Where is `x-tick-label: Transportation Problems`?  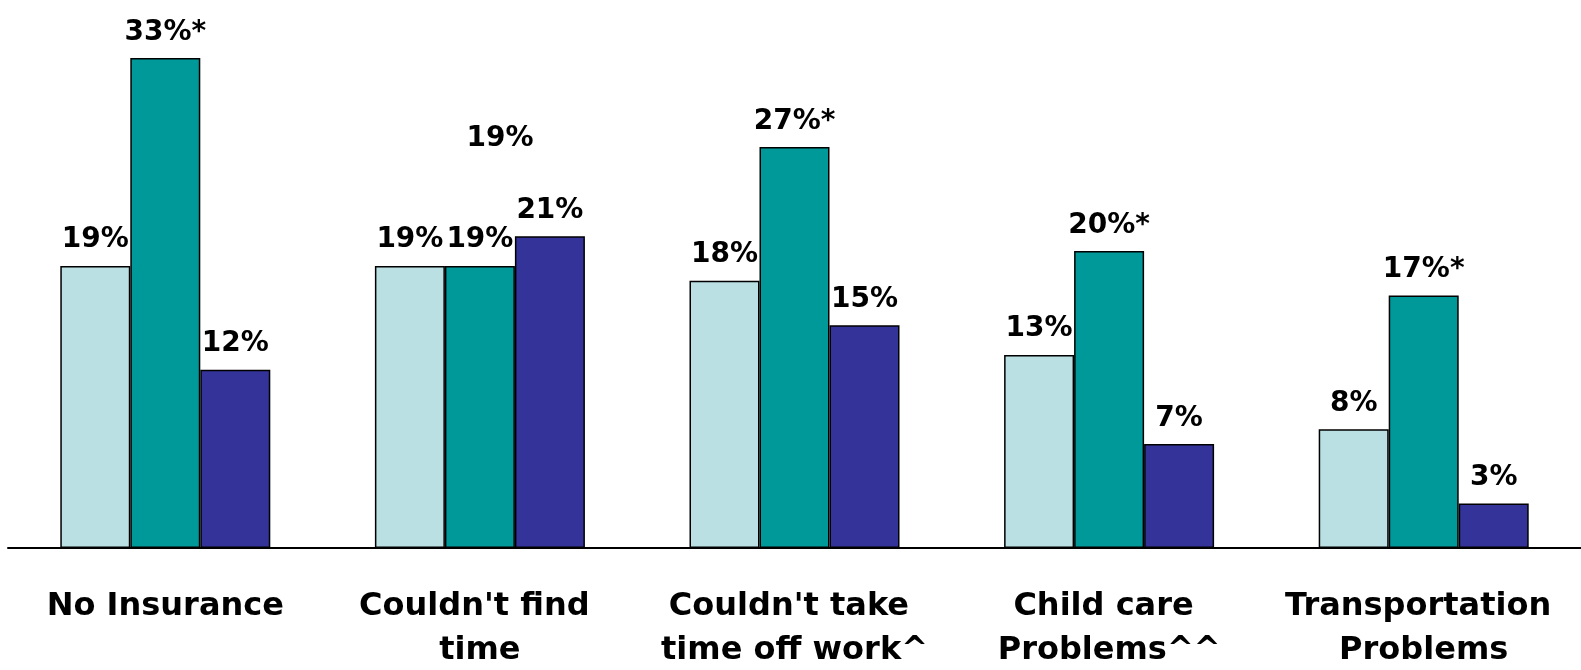
x-tick-label: Transportation Problems is located at coordinates (1424, 626).